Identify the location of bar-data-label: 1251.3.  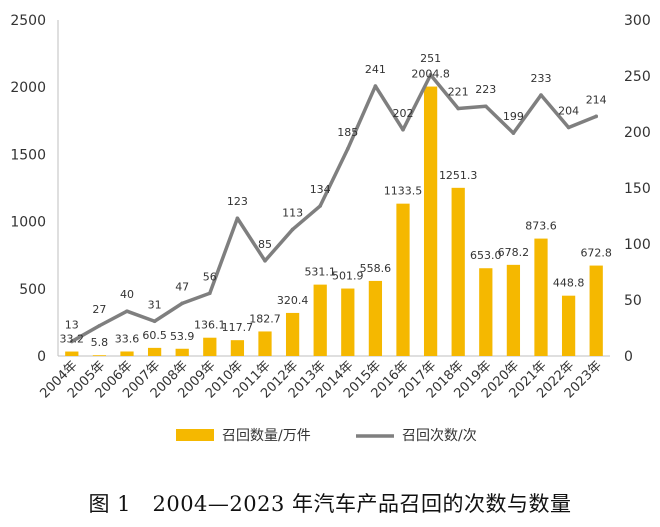
(458, 175).